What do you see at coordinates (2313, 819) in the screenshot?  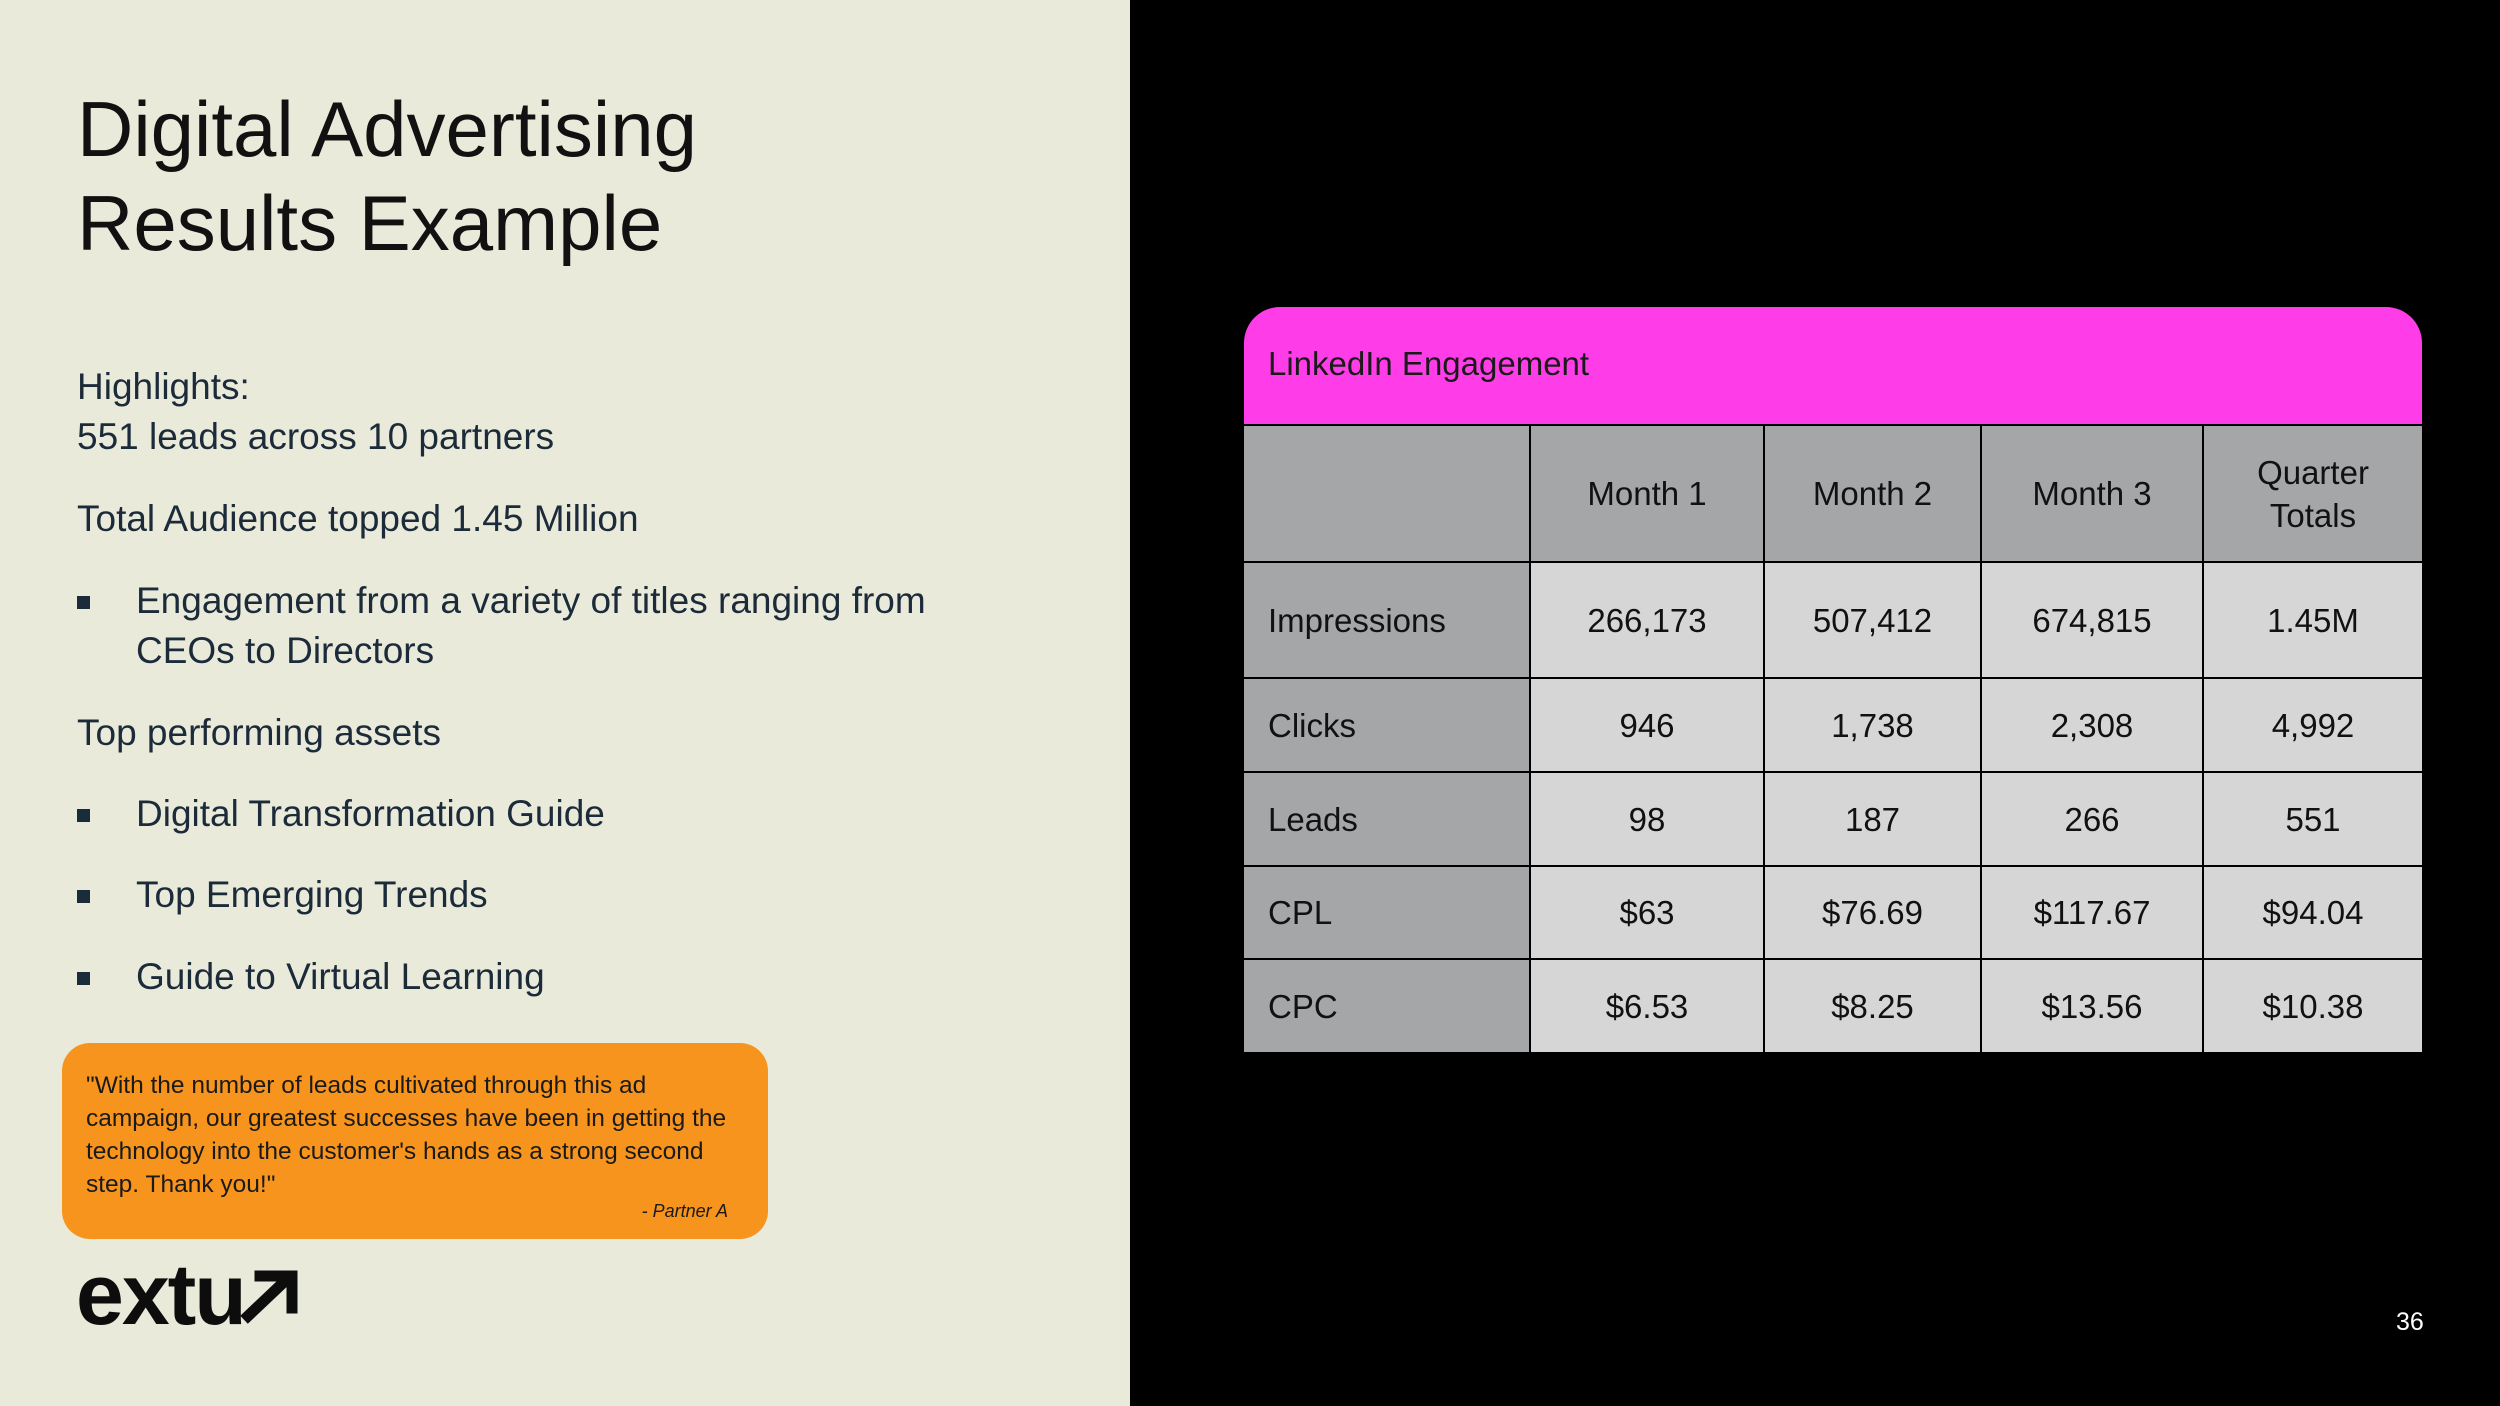 I see `table-cell: 551` at bounding box center [2313, 819].